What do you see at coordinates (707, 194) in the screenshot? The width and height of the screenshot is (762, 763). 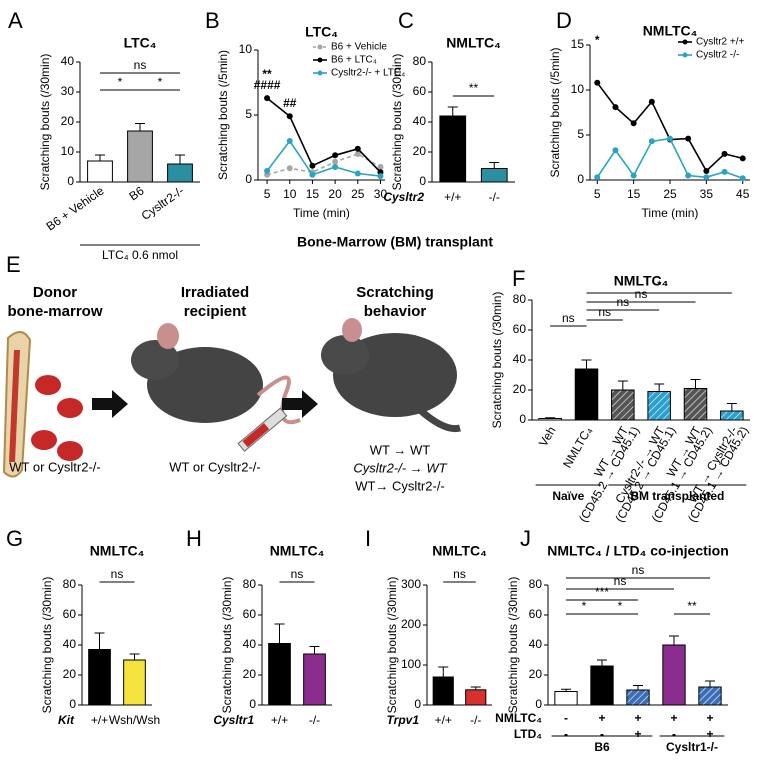 I see `x-tick-label: 35` at bounding box center [707, 194].